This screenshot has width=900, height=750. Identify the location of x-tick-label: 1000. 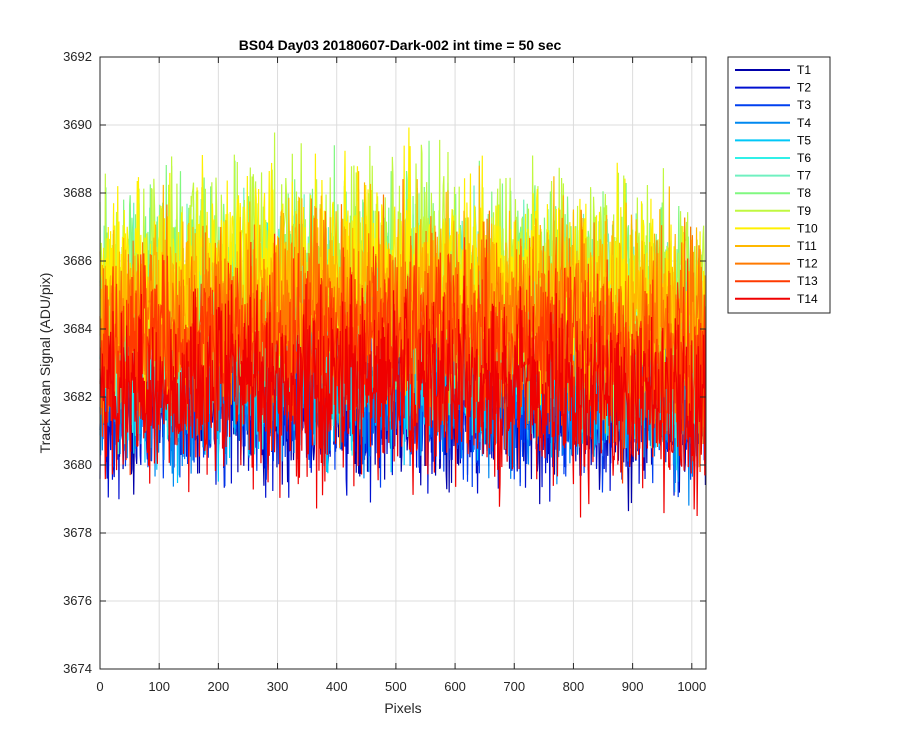
(691, 686).